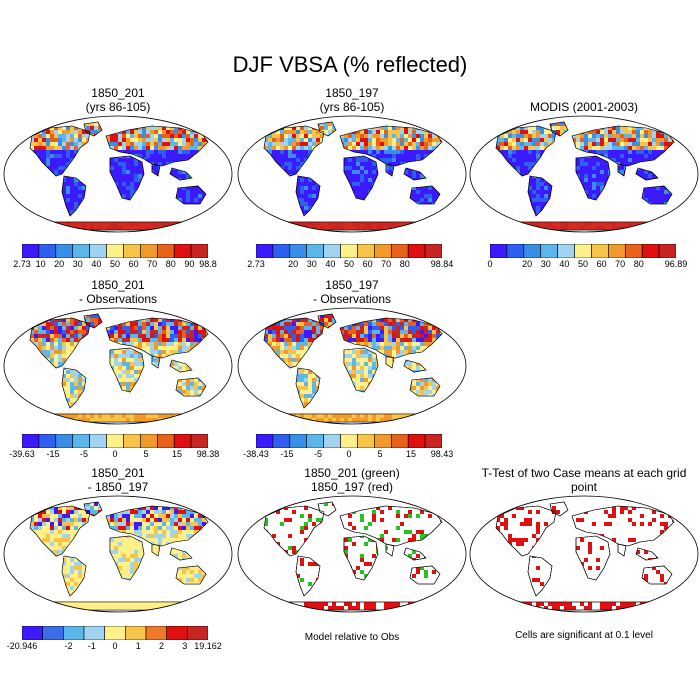 This screenshot has width=700, height=700. I want to click on colorbar: -20.946 -2 -1 0 1 2 3 19.162, so click(114, 638).